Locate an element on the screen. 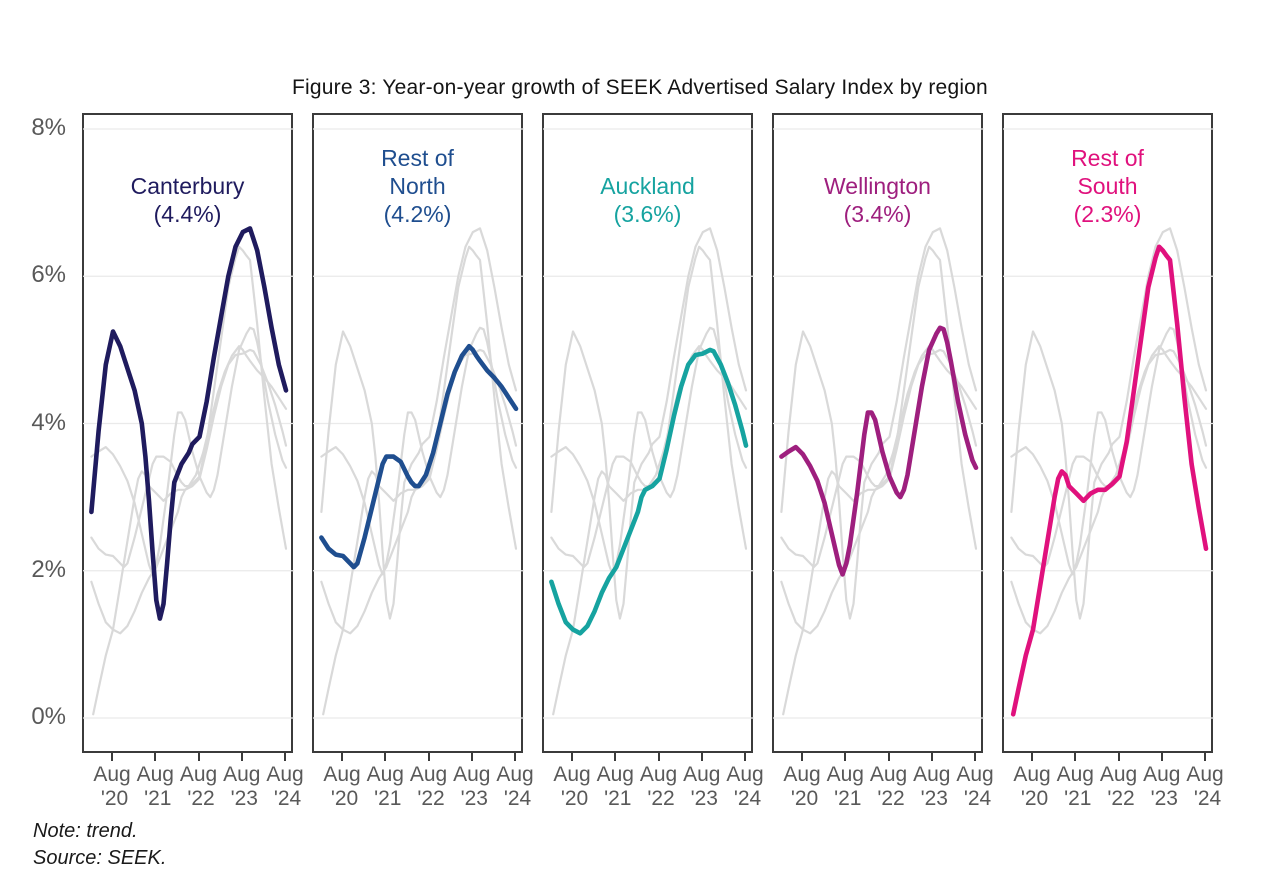 The image size is (1280, 882). y-tick-label: 2% is located at coordinates (48, 569).